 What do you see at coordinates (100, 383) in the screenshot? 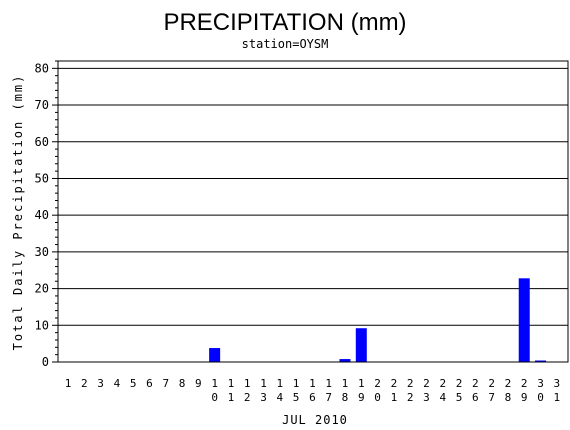
I see `x-tick-label-3: 3` at bounding box center [100, 383].